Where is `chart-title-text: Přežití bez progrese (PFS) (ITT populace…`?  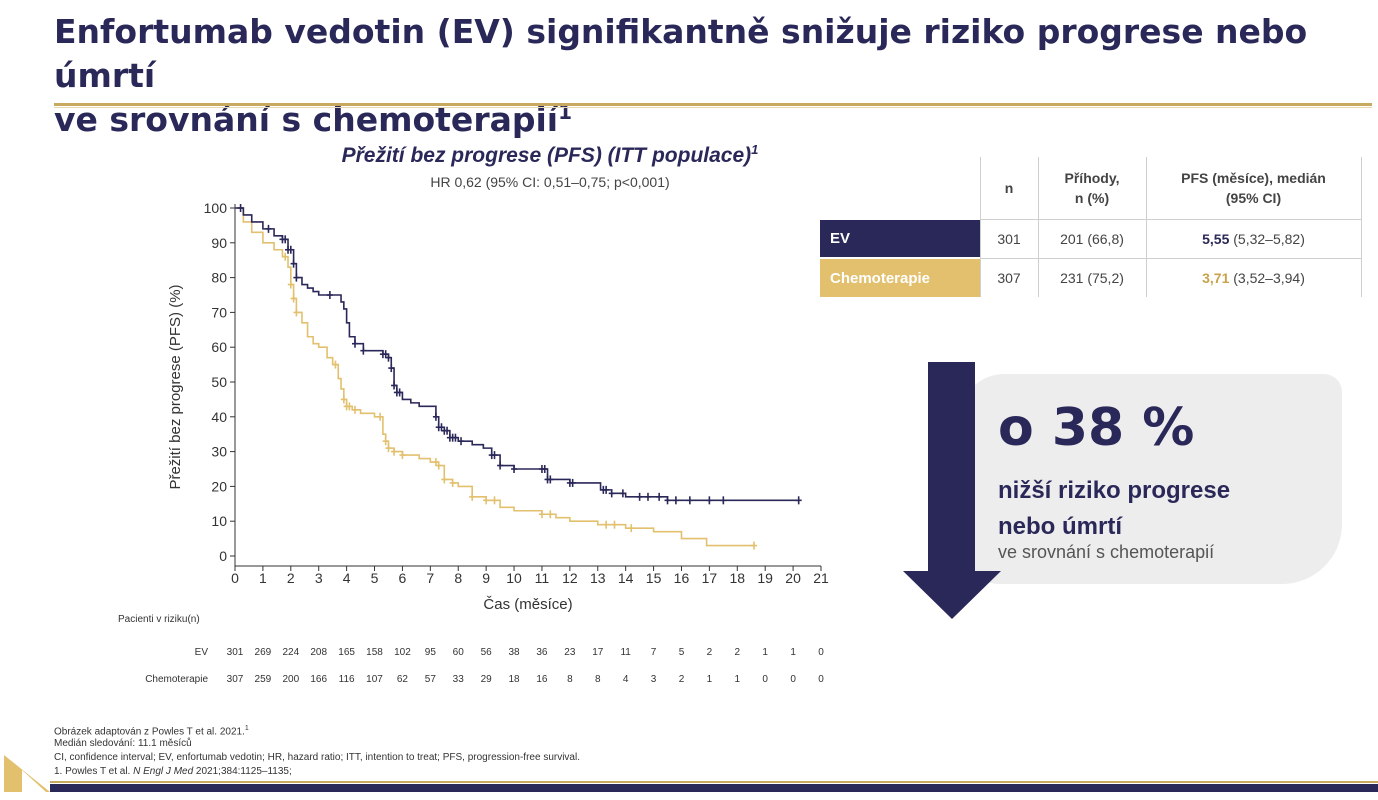 chart-title-text: Přežití bez progrese (PFS) (ITT populace… is located at coordinates (546, 155).